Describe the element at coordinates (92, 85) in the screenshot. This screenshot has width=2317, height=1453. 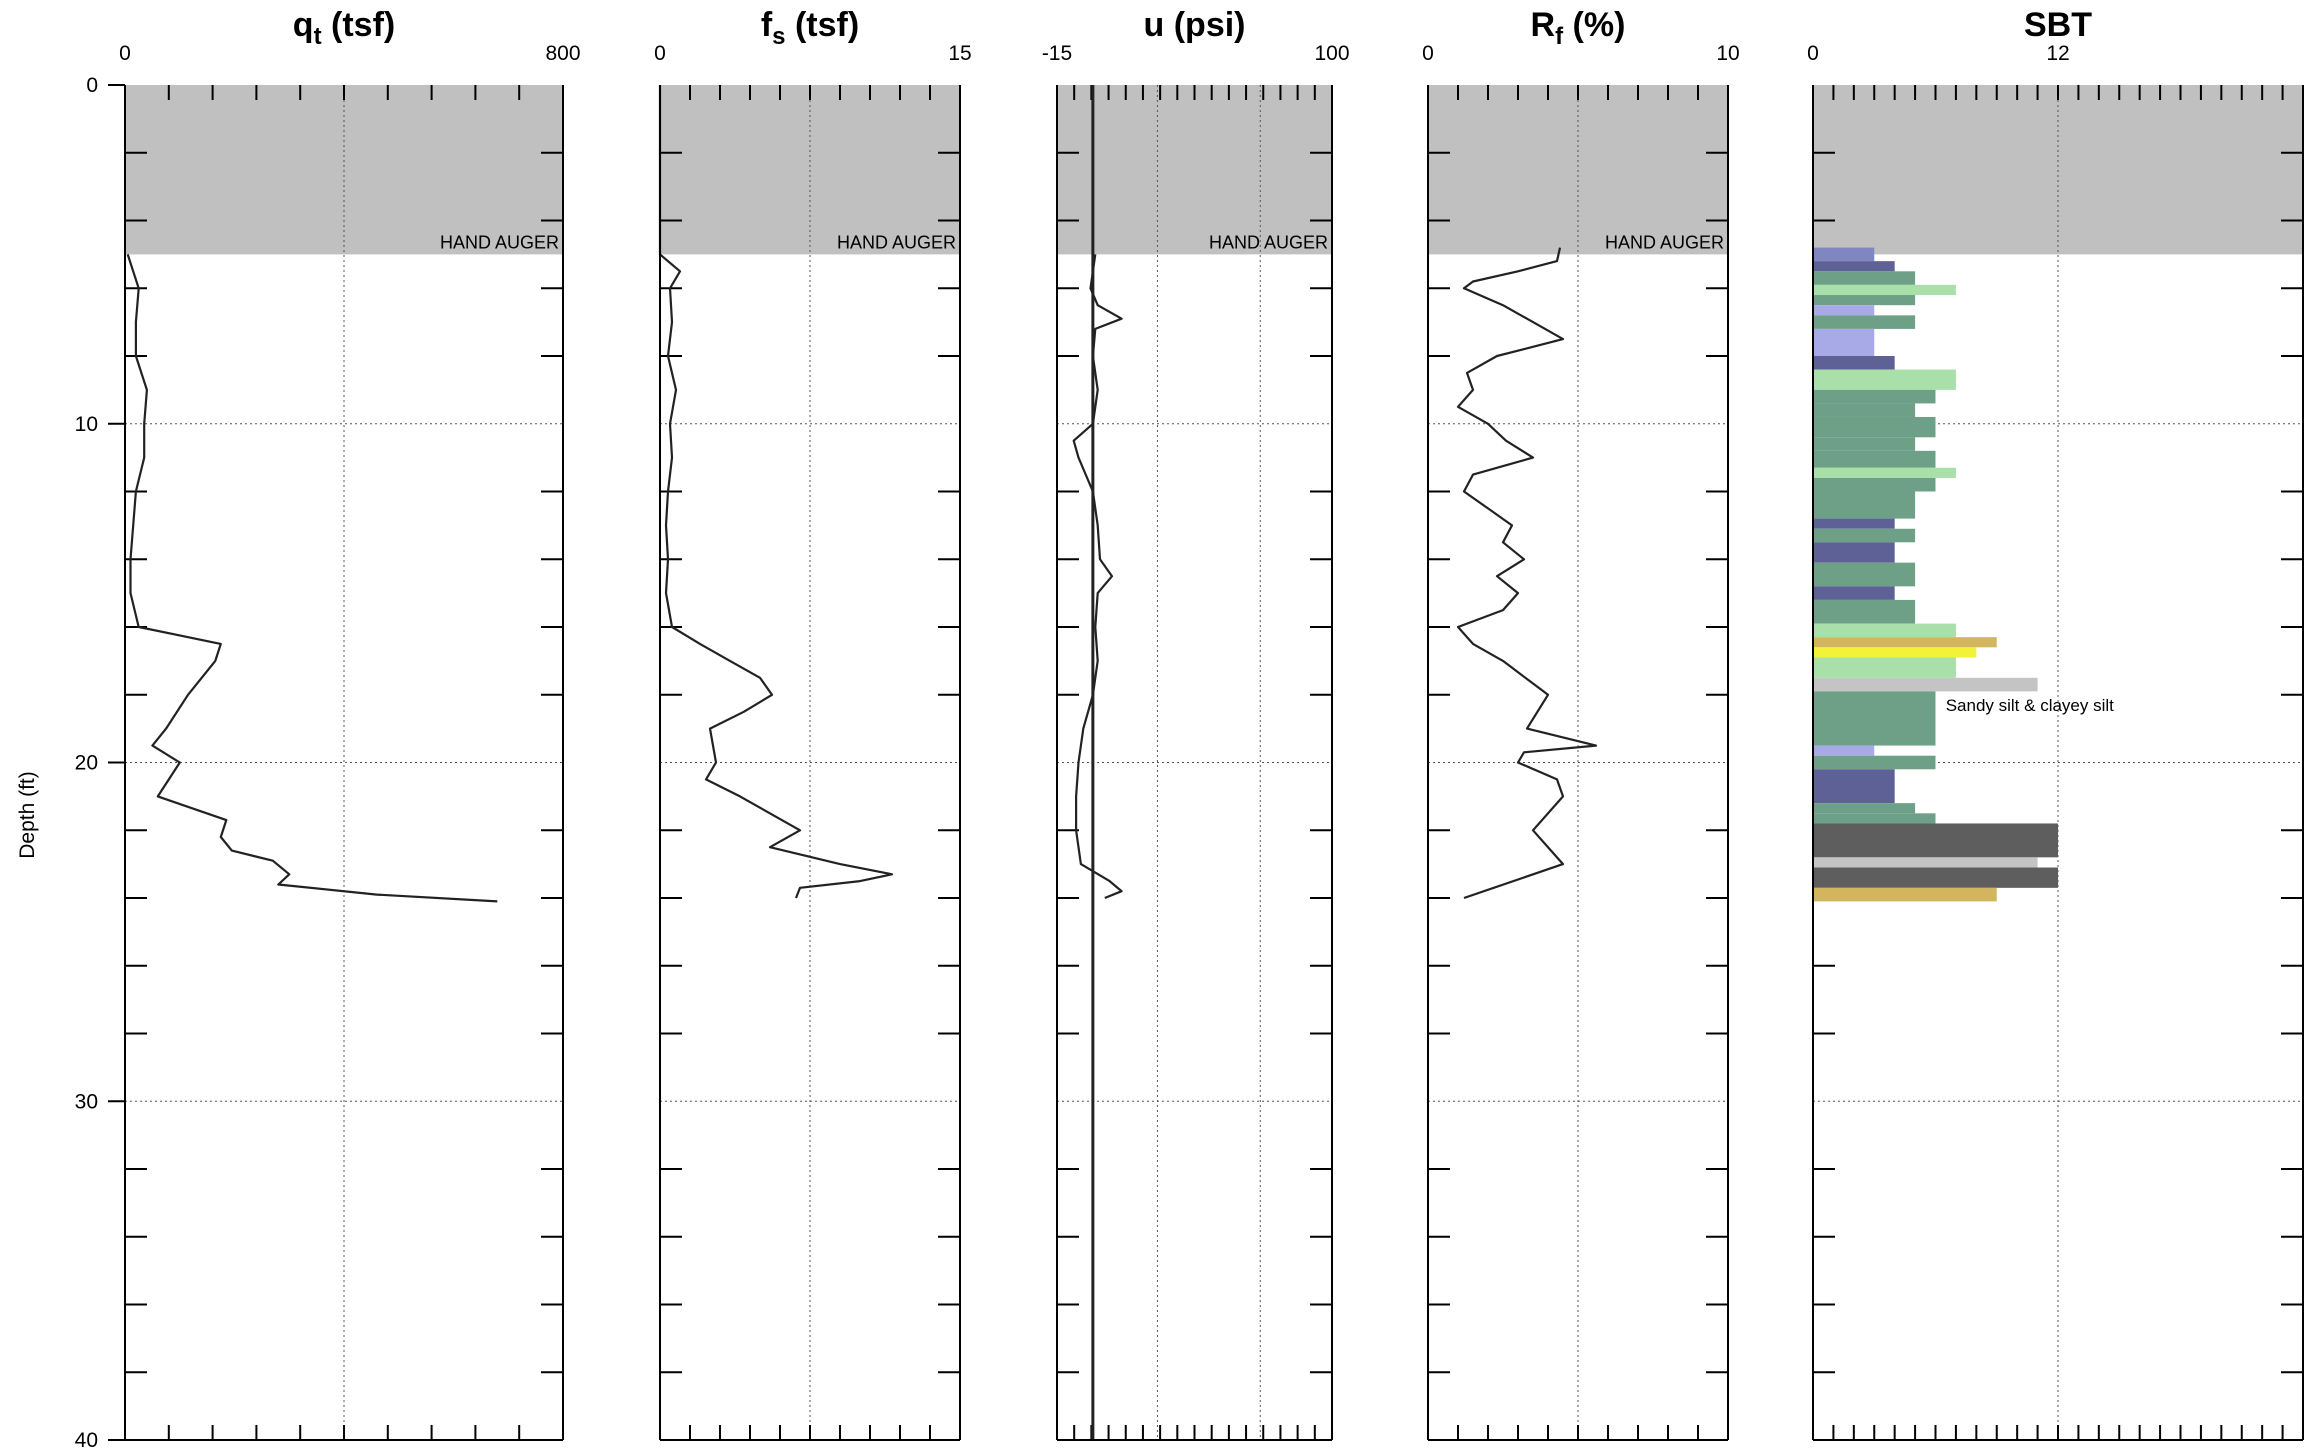
I see `y-tick-label: 0` at that location.